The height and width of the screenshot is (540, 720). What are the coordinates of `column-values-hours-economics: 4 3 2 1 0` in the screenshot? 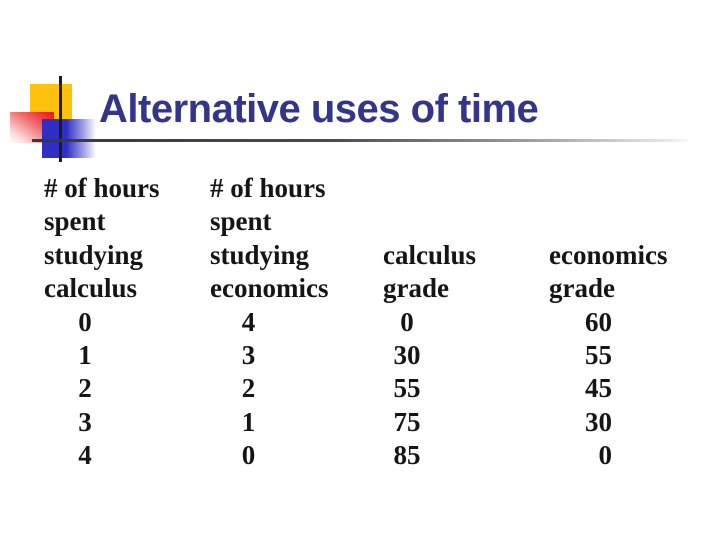 It's located at (248, 389).